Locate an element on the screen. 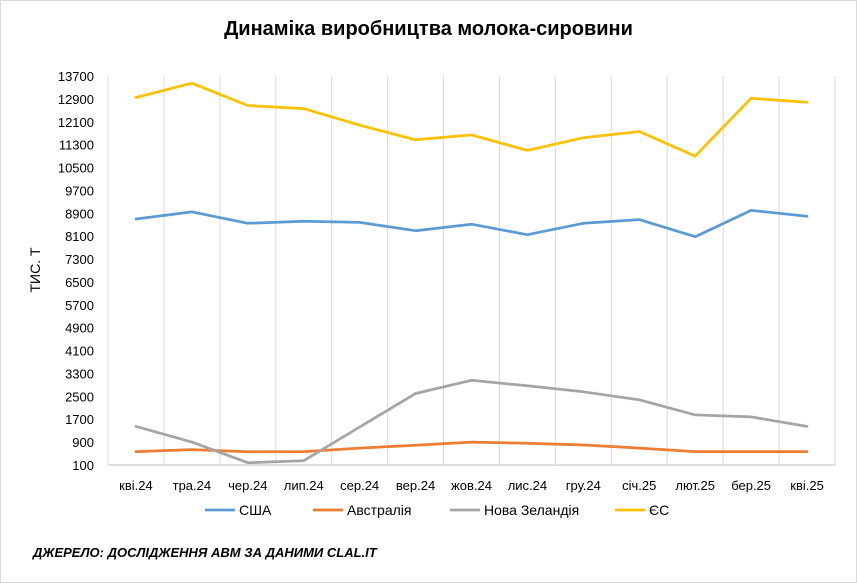 The height and width of the screenshot is (583, 857). y-tick-label: 2500 is located at coordinates (79, 396).